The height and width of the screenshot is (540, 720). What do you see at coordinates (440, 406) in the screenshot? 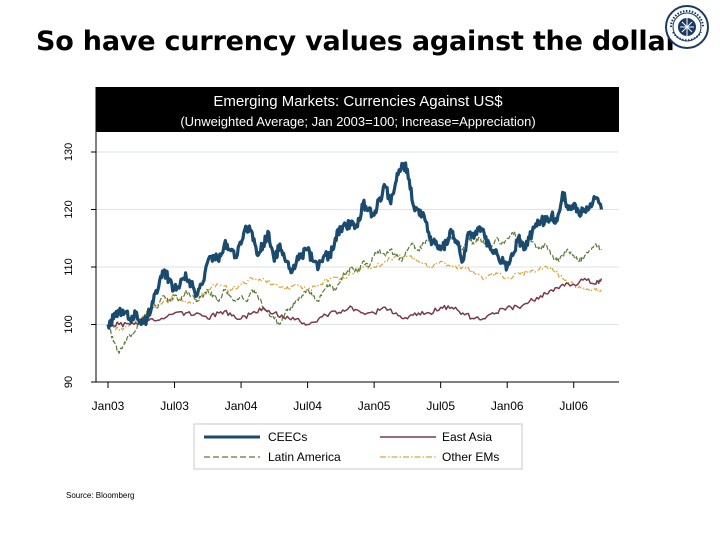
I see `x-tick-label: Jul05` at bounding box center [440, 406].